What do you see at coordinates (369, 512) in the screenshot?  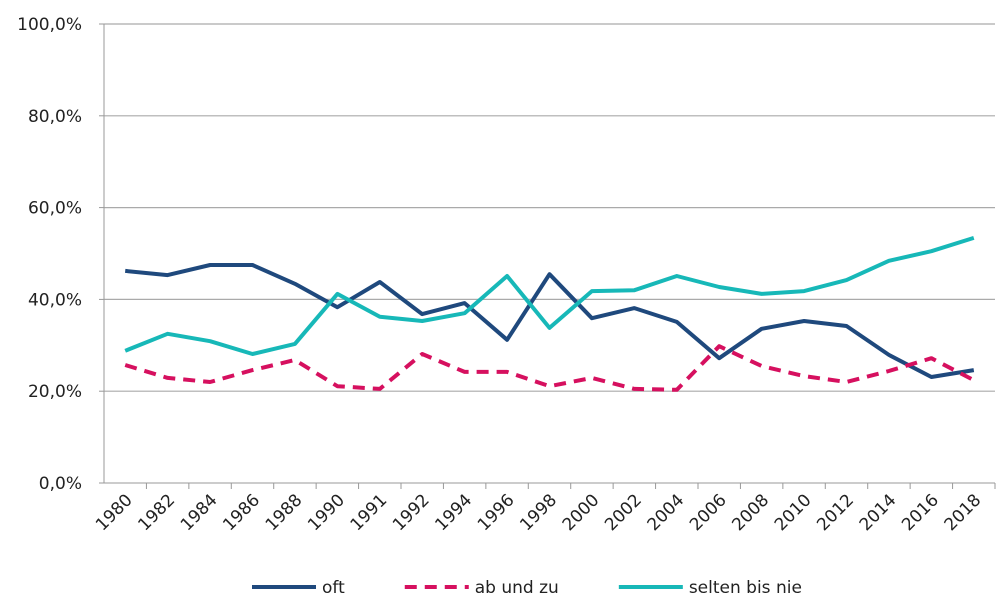 I see `x-tick-label: 1991` at bounding box center [369, 512].